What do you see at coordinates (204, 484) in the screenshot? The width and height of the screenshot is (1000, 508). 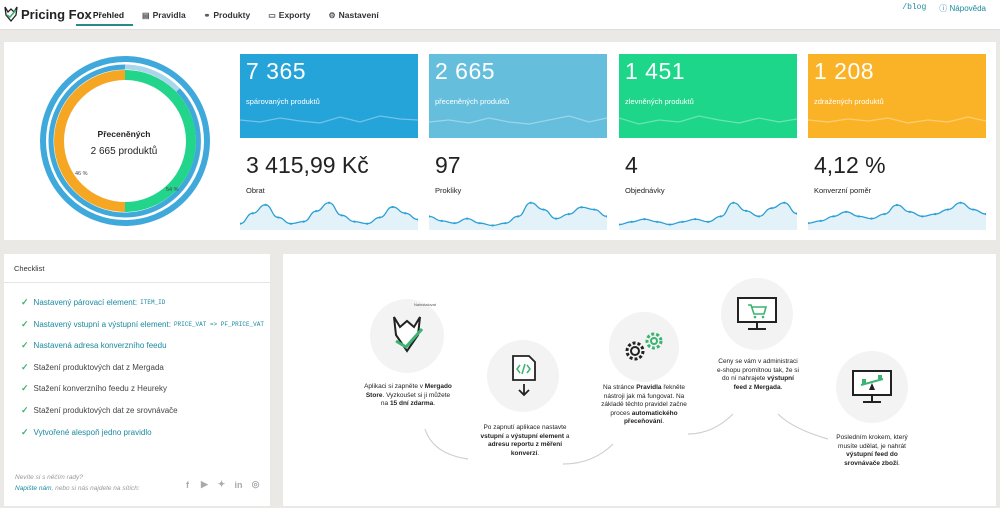 I see `youtube-icon: ▶` at bounding box center [204, 484].